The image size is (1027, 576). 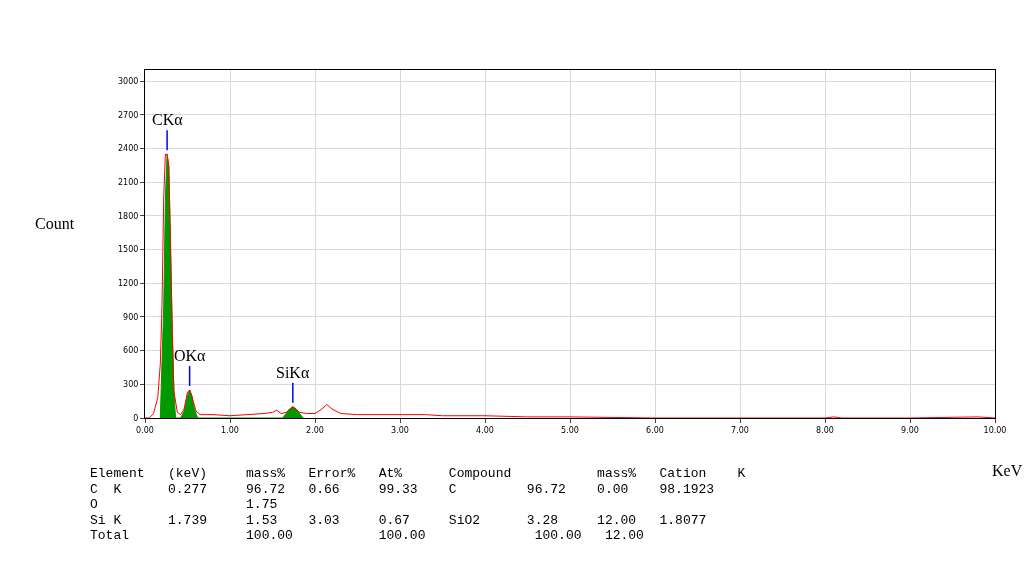 What do you see at coordinates (655, 430) in the screenshot?
I see `x-tick-label: 6.00` at bounding box center [655, 430].